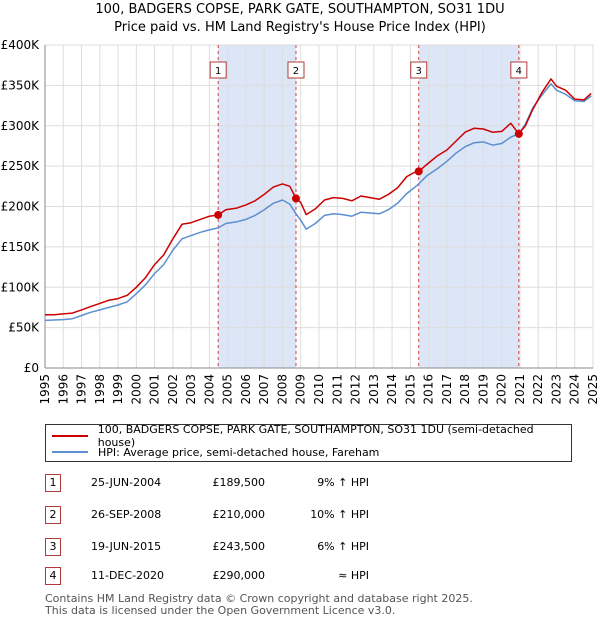 This screenshot has height=620, width=600. I want to click on x-tick-label: 2023, so click(556, 389).